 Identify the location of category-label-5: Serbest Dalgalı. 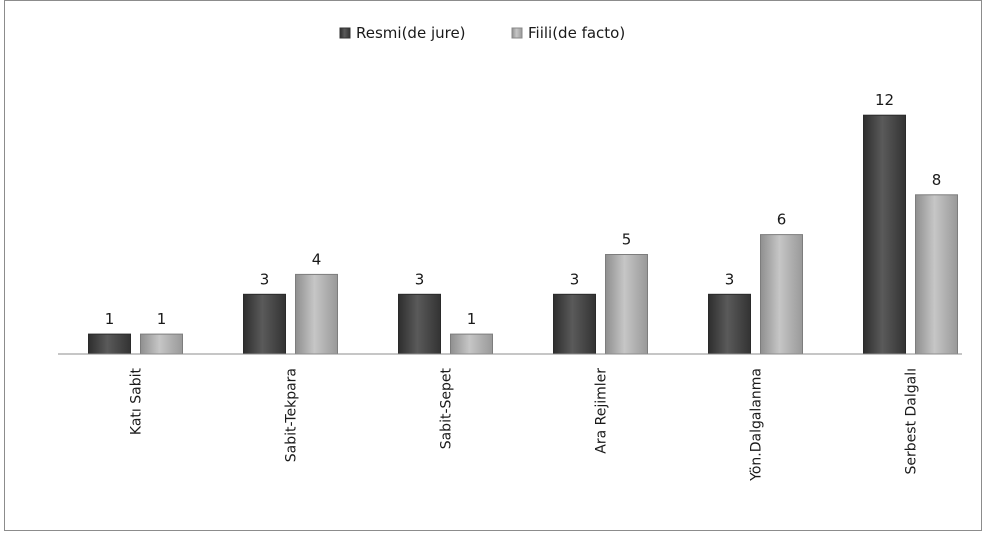
(912, 421).